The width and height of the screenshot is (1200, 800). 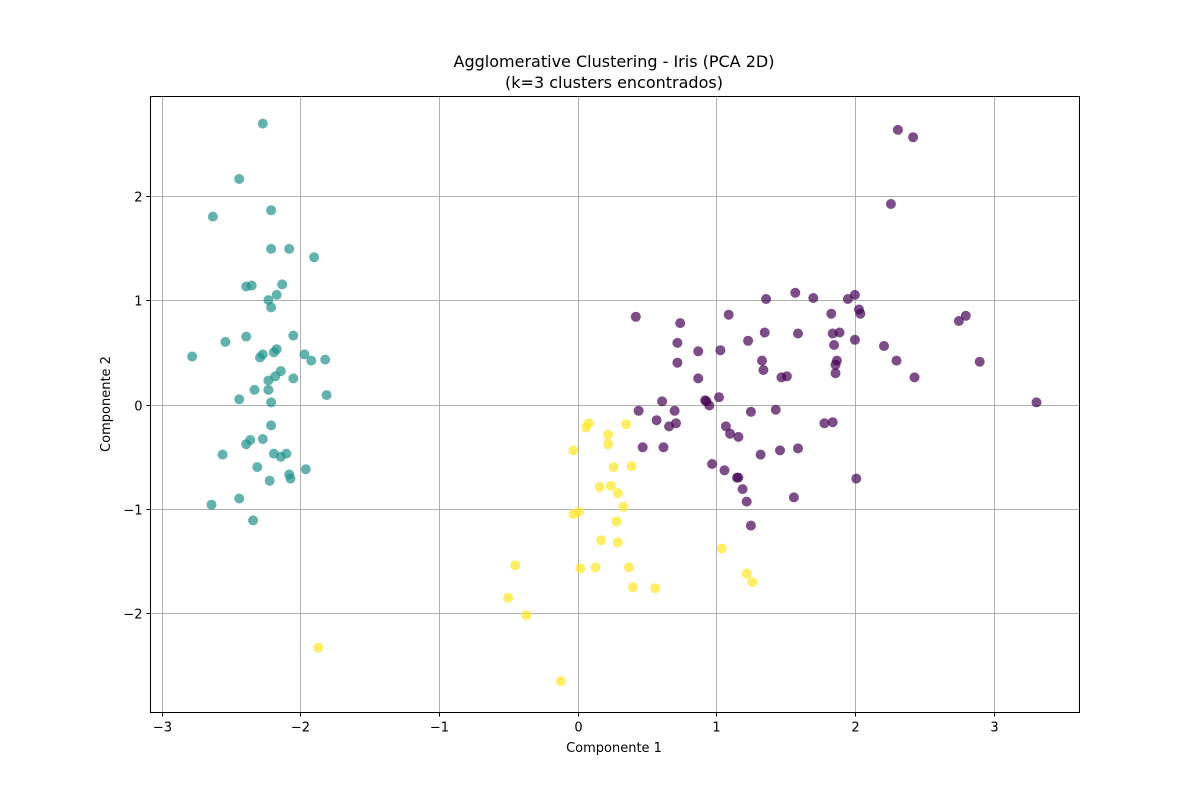 I want to click on x-tick-label: 1, so click(x=716, y=728).